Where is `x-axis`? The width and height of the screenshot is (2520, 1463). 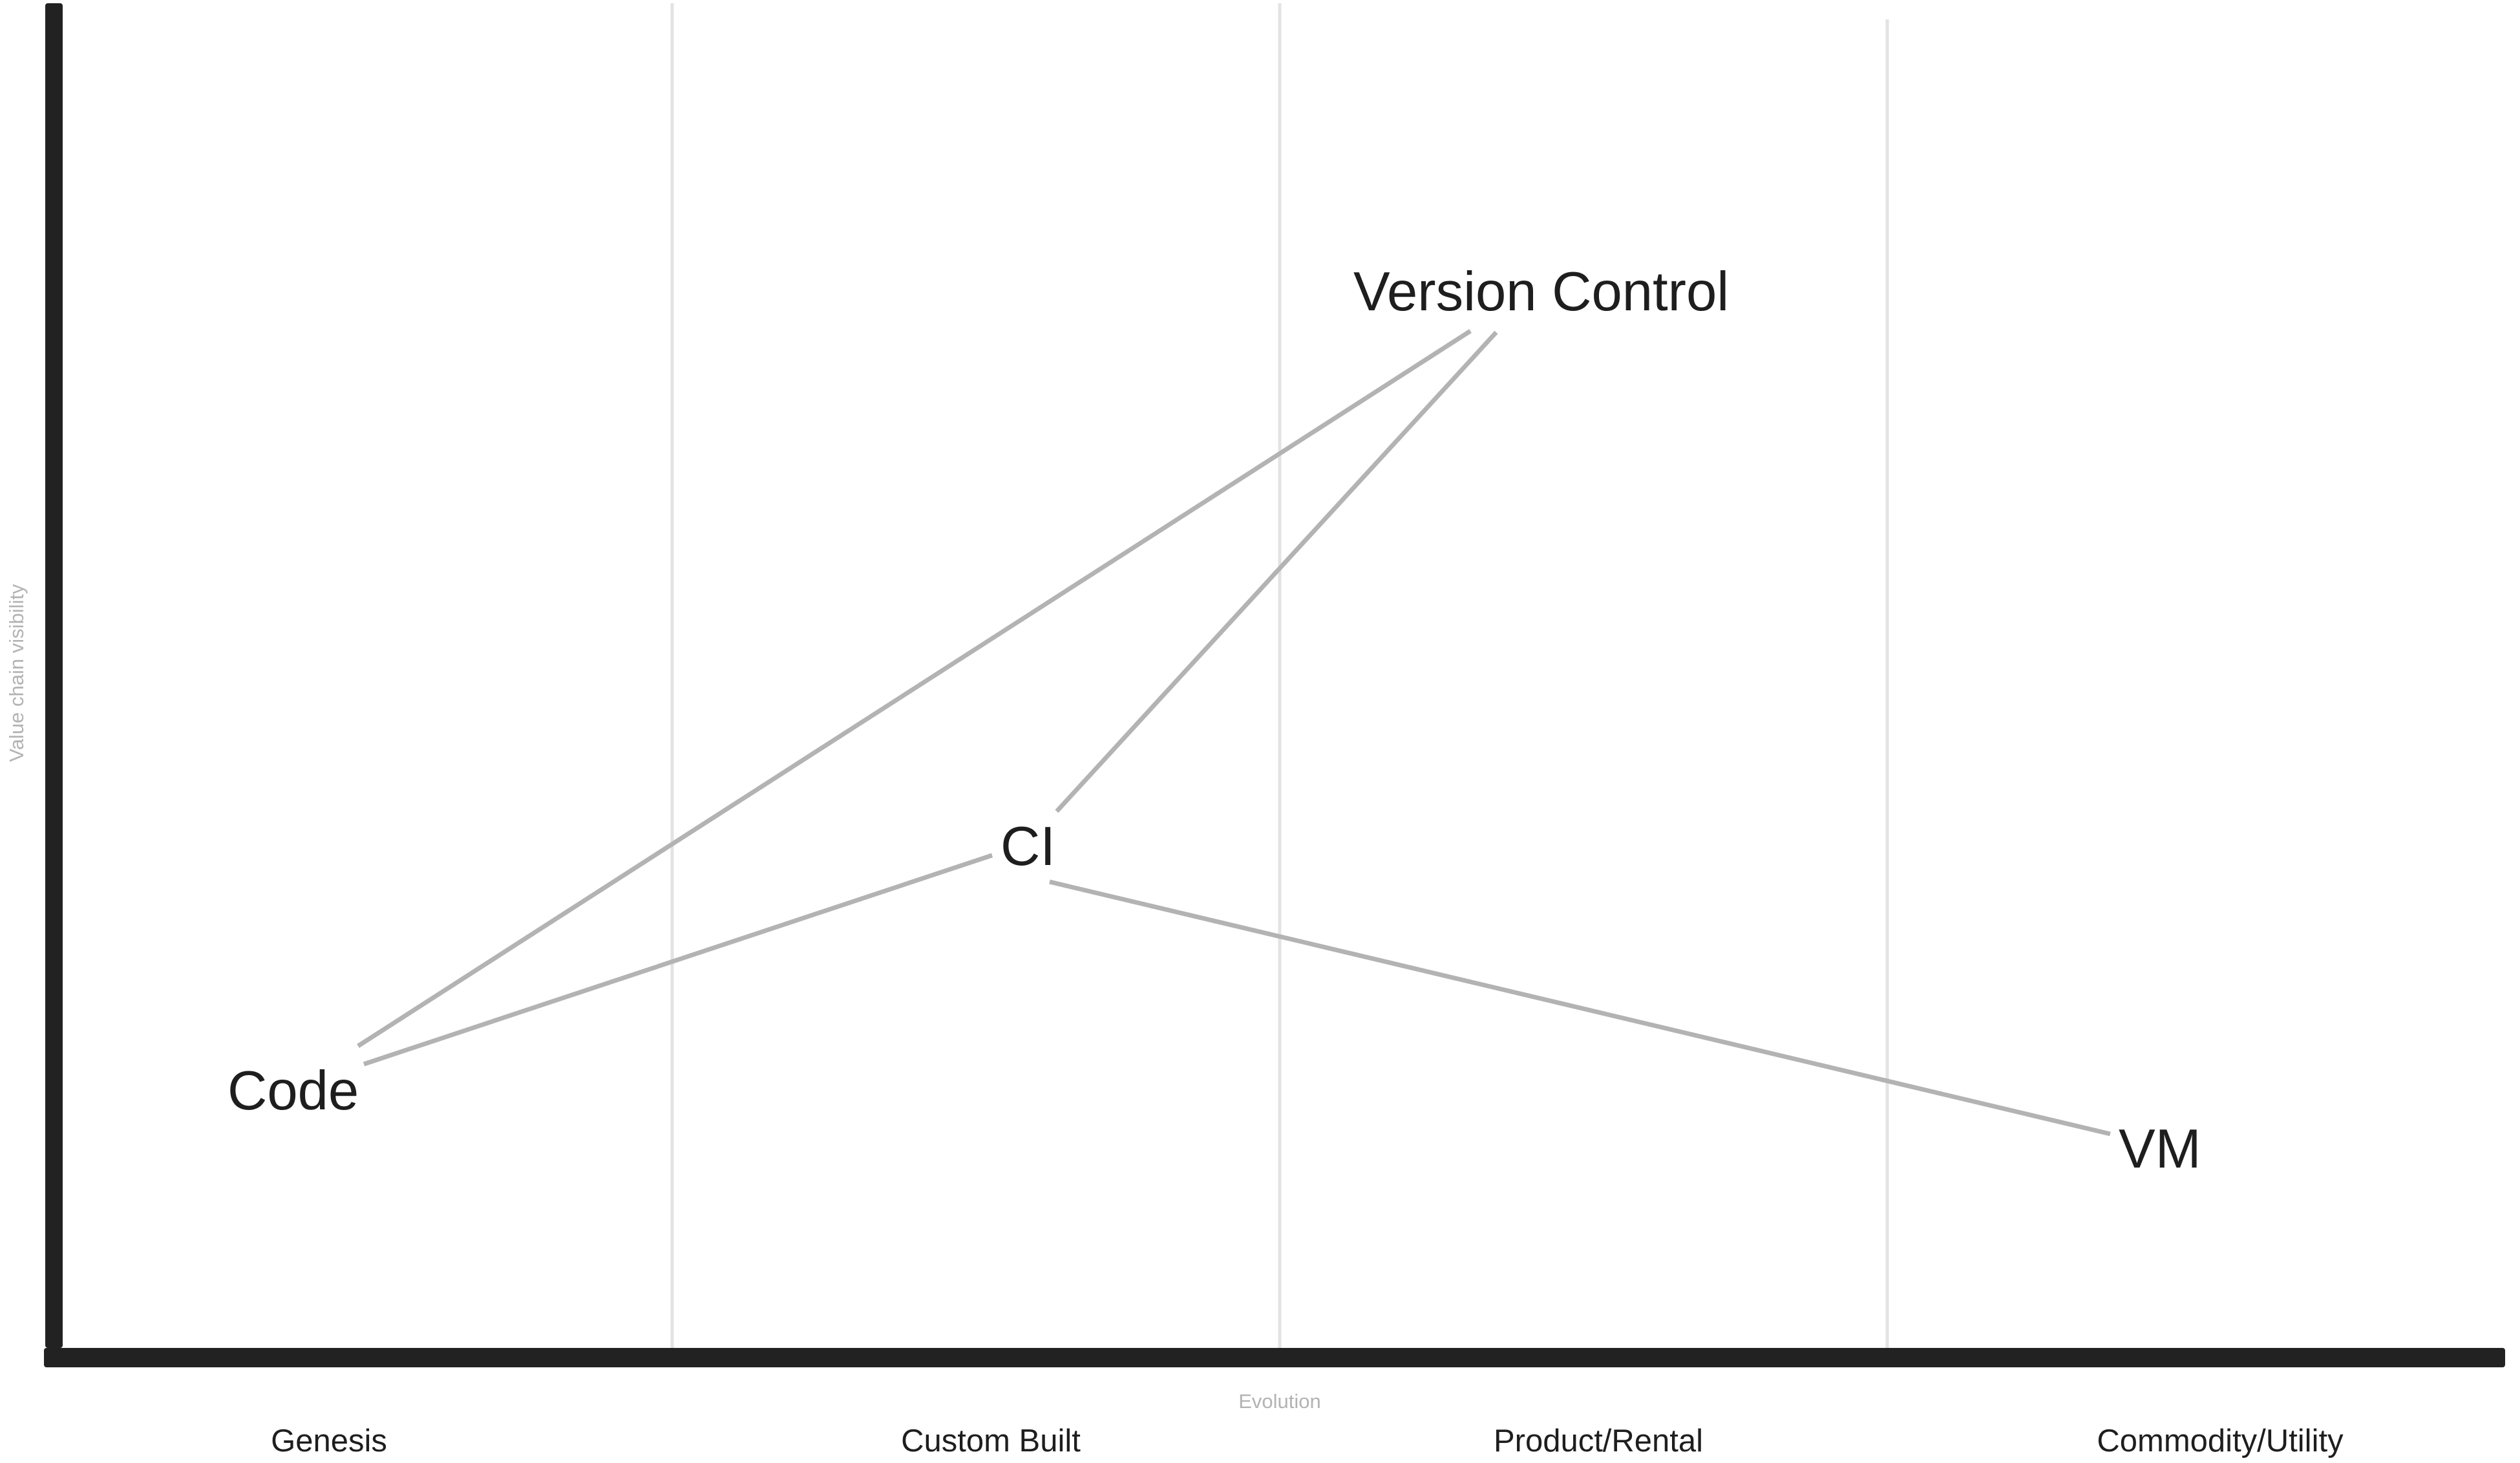 x-axis is located at coordinates (1274, 1358).